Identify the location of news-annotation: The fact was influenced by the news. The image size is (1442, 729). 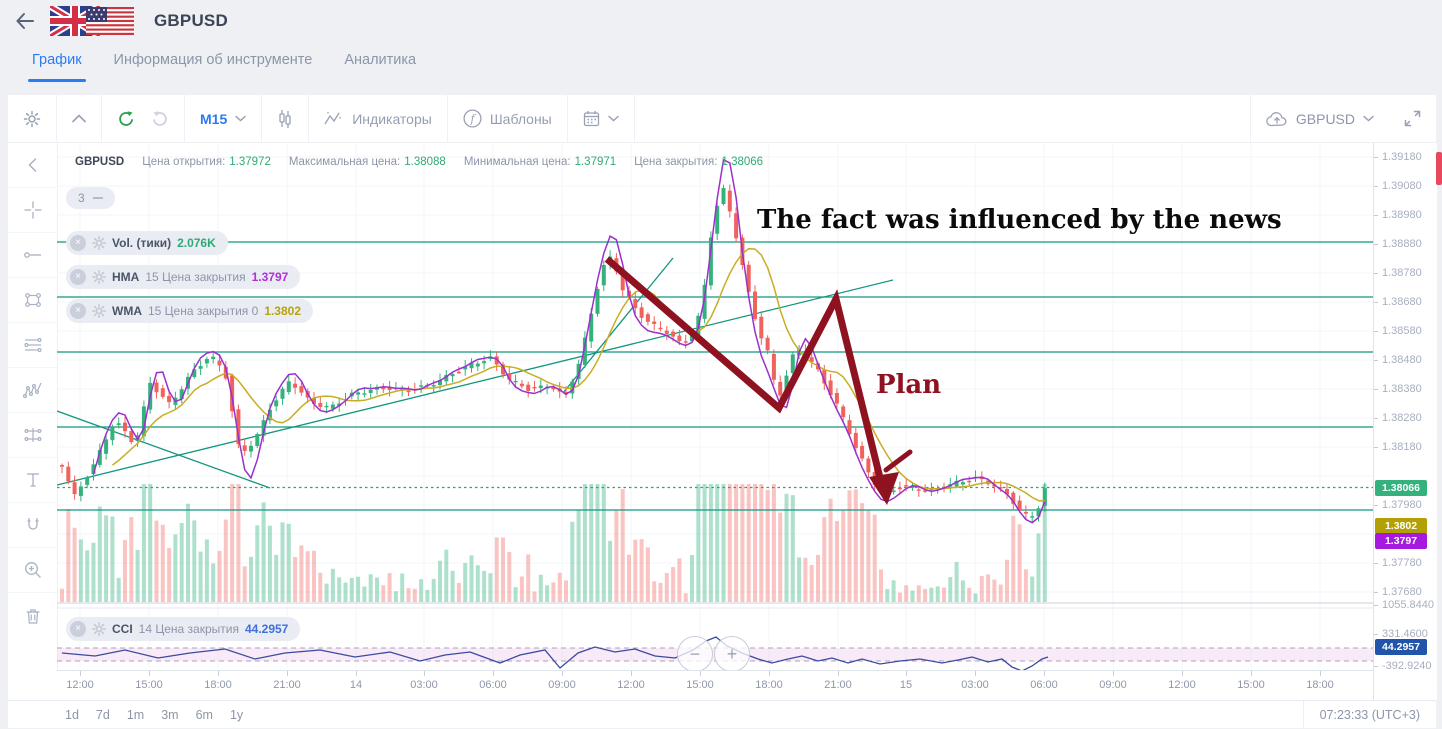
(1019, 220).